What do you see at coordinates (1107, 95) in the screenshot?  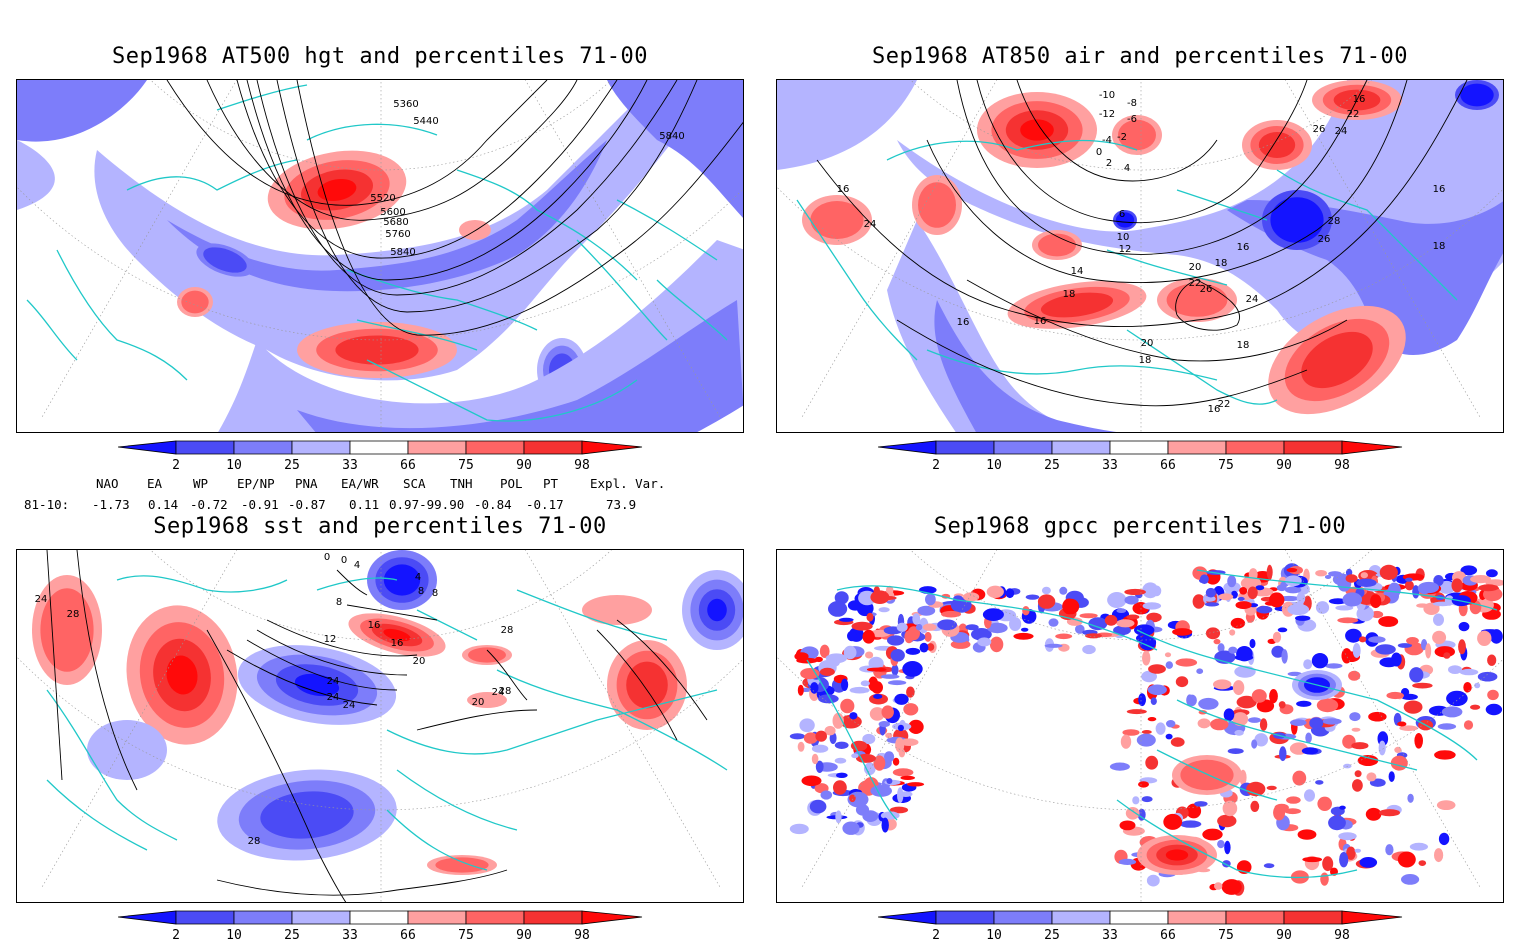 I see `contour-label: -10` at bounding box center [1107, 95].